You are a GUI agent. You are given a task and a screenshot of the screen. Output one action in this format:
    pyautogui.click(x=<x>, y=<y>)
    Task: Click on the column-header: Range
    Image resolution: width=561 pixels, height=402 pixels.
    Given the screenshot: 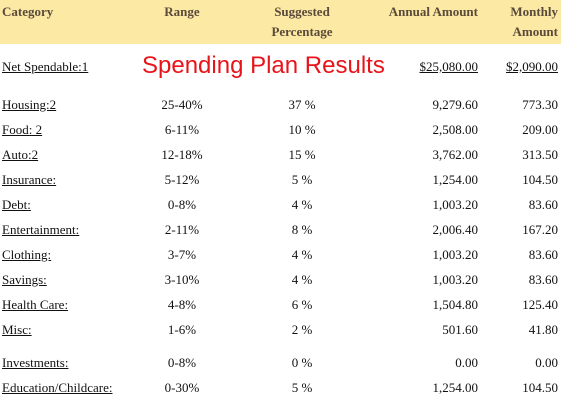 What is the action you would take?
    pyautogui.click(x=182, y=11)
    